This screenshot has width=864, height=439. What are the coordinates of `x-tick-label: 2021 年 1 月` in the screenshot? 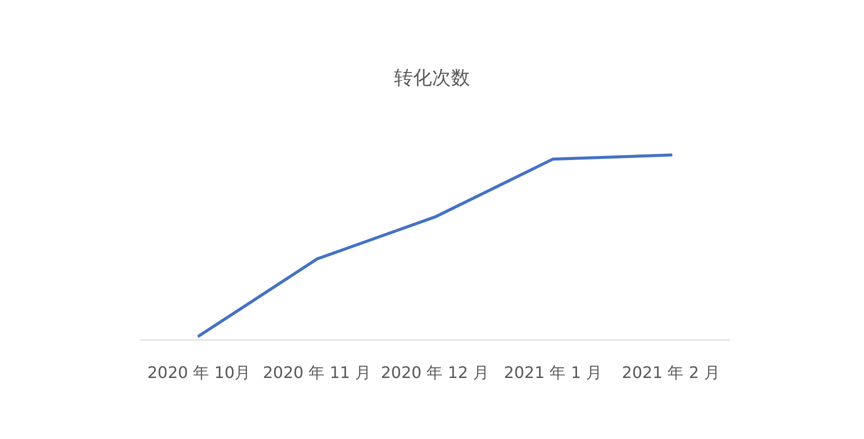 It's located at (553, 372).